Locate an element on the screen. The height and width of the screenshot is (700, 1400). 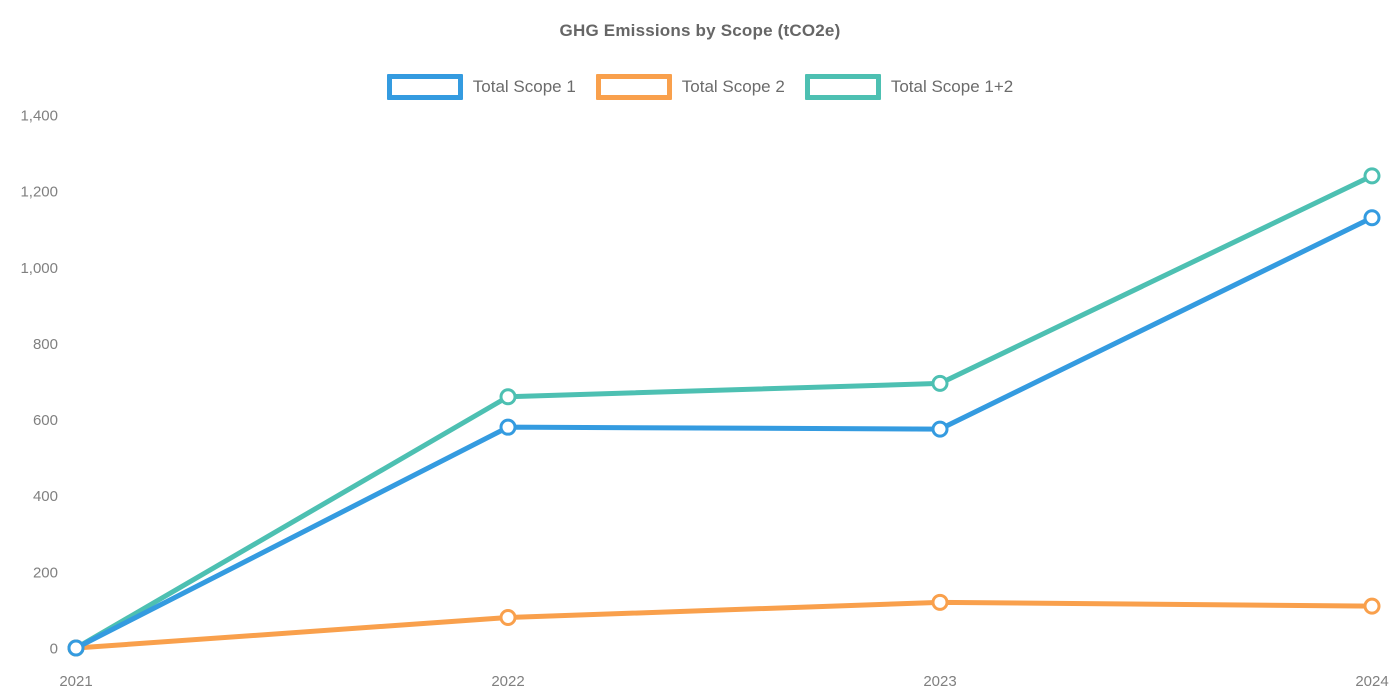
y-tick-label: 400 is located at coordinates (45, 496).